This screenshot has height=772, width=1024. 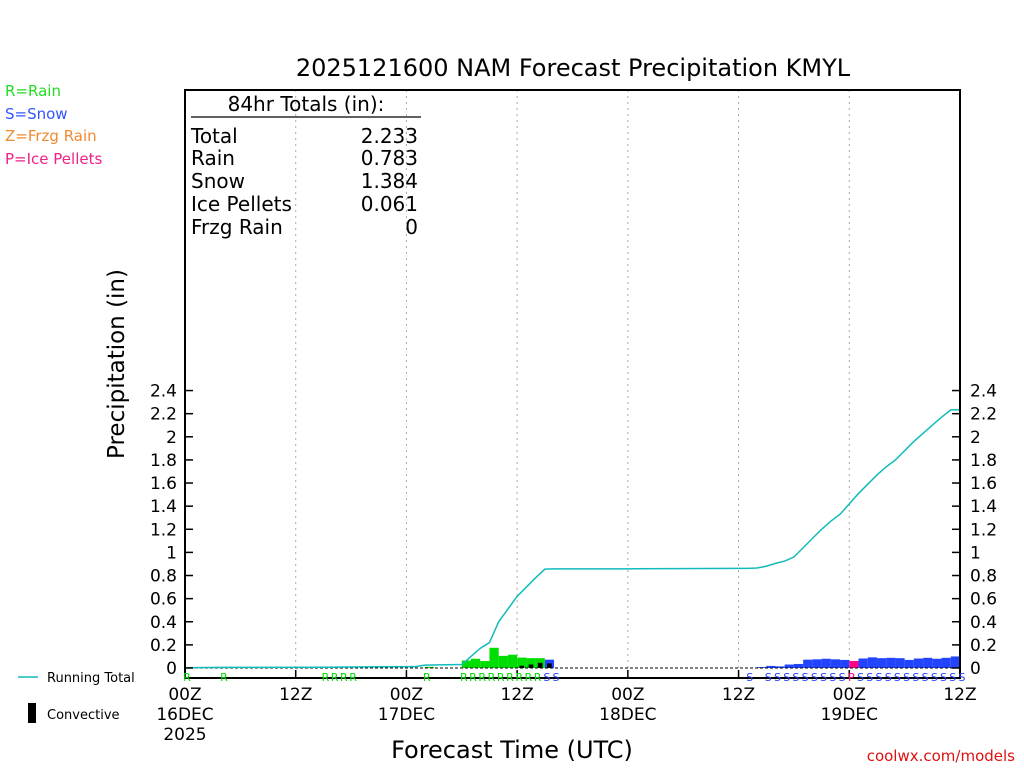 I want to click on x-tick-year: 2025, so click(x=184, y=735).